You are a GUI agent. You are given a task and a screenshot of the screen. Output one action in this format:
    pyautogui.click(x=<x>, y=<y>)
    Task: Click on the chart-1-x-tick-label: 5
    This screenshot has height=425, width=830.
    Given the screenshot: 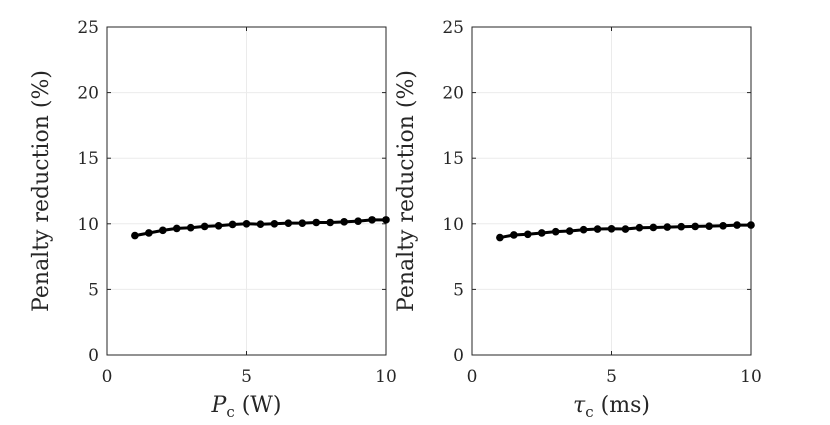 What is the action you would take?
    pyautogui.click(x=611, y=377)
    